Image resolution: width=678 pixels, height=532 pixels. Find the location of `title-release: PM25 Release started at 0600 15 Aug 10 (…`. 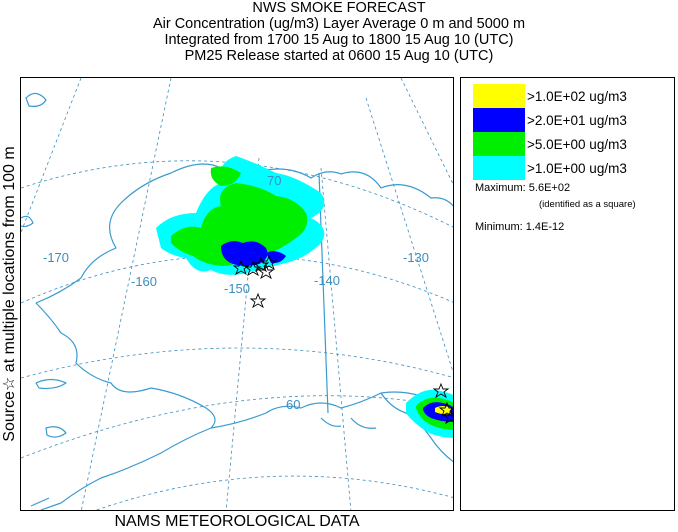

title-release: PM25 Release started at 0600 15 Aug 10 (… is located at coordinates (339, 56).